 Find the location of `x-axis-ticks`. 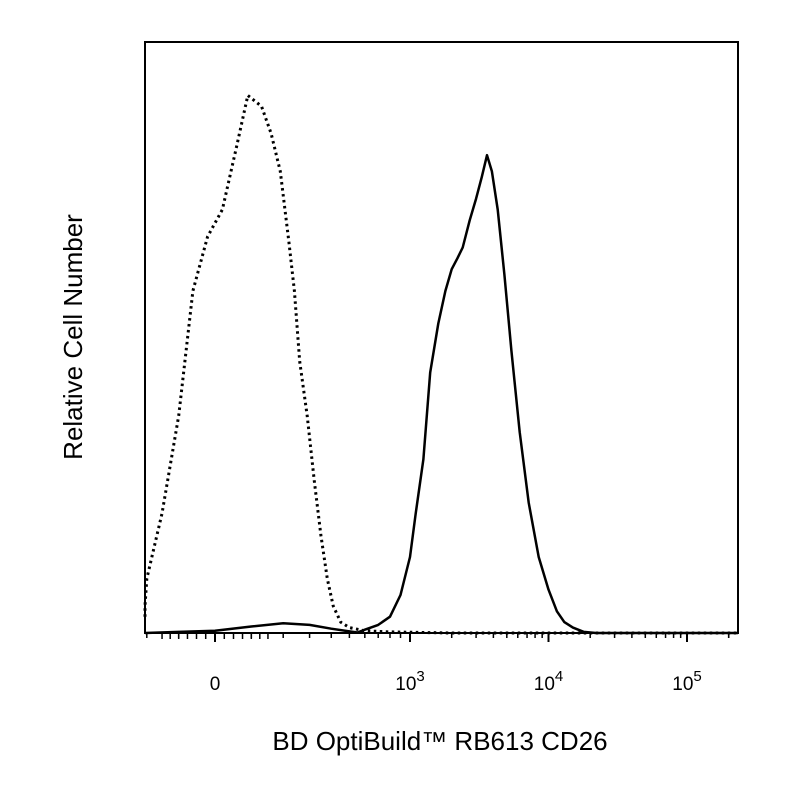

x-axis-ticks is located at coordinates (438, 637).